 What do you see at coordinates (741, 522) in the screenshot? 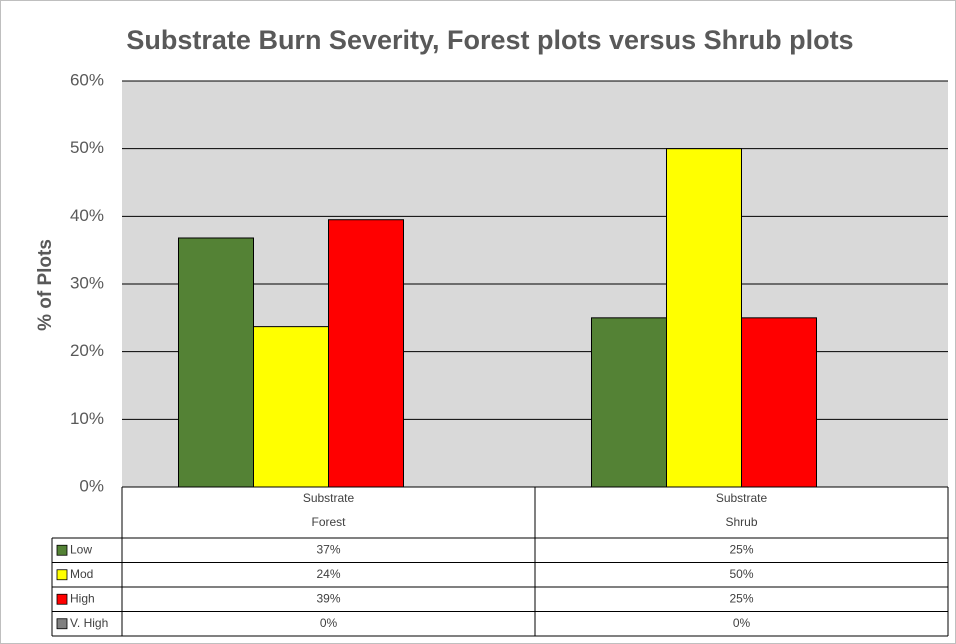
I see `x-tick-label: Shrub` at bounding box center [741, 522].